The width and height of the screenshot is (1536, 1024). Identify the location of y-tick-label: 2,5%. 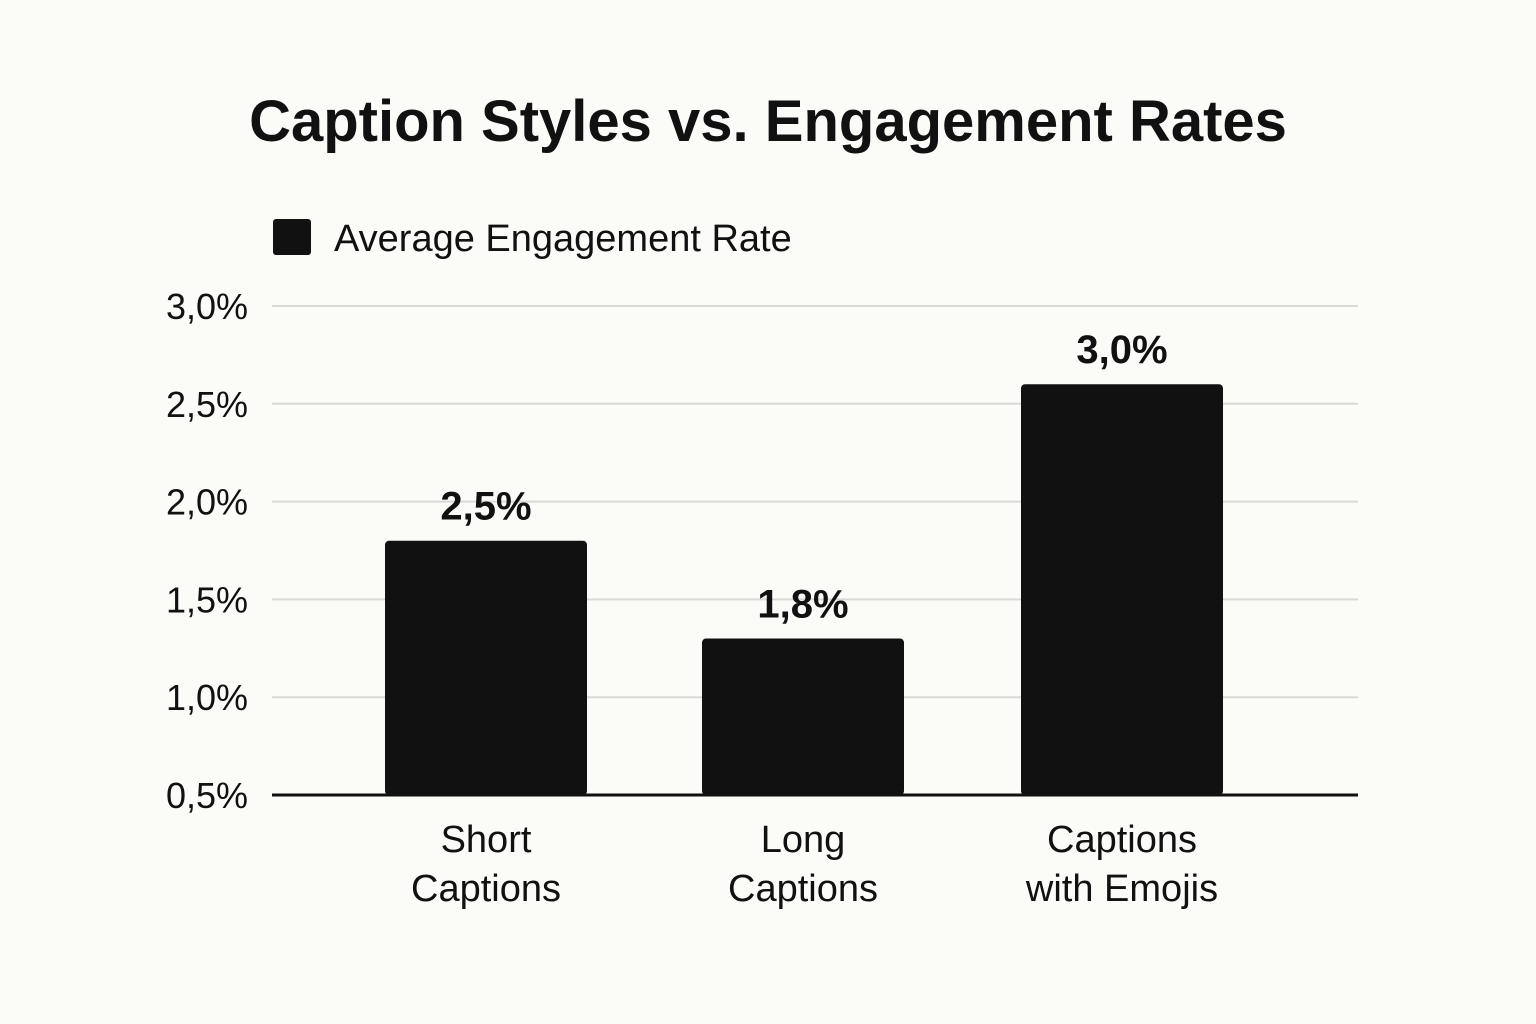
(207, 404).